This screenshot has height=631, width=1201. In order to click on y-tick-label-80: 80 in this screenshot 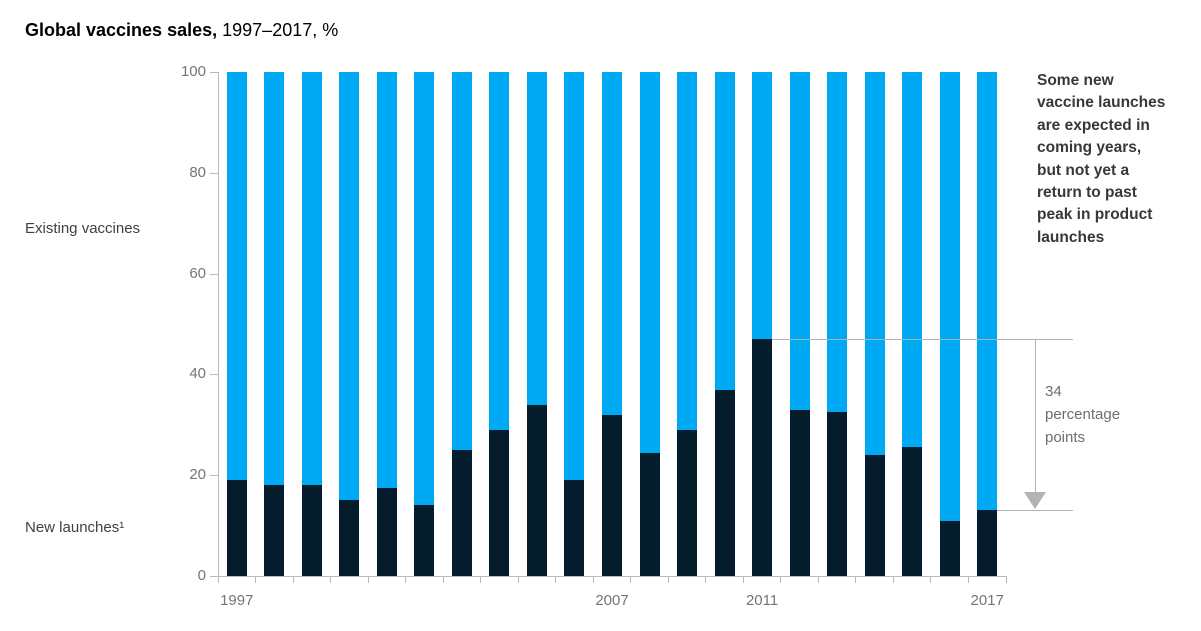, I will do `click(197, 172)`.